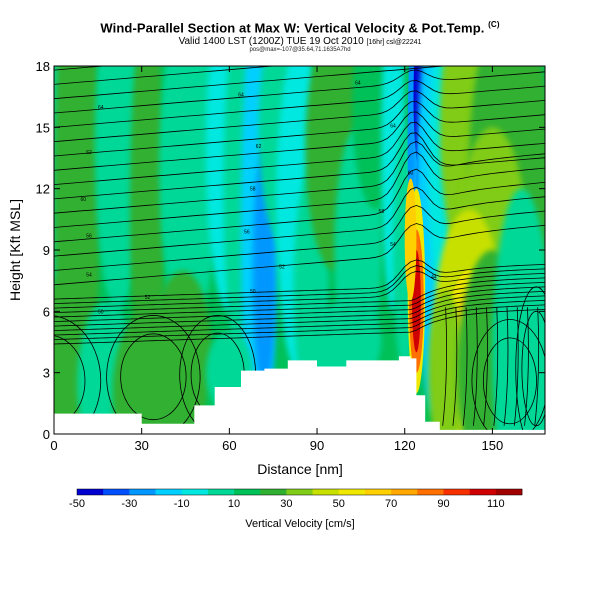 The width and height of the screenshot is (600, 600). I want to click on y-tick-label: 18, so click(43, 66).